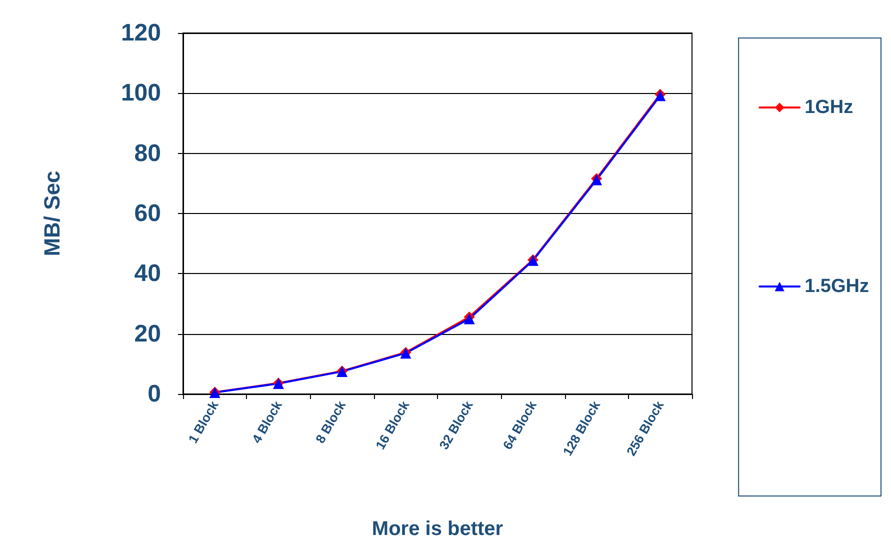  What do you see at coordinates (438, 529) in the screenshot?
I see `x-axis-title: More is better` at bounding box center [438, 529].